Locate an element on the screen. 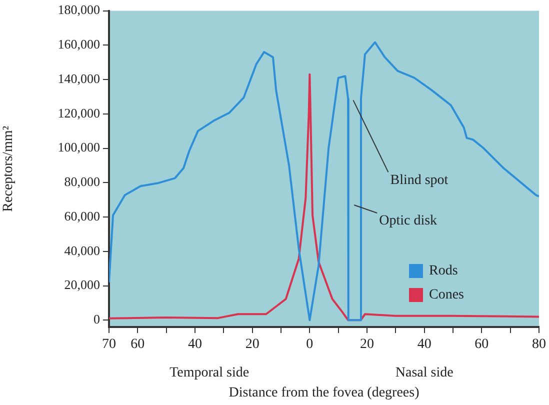 This screenshot has width=549, height=405. text: Nasal side is located at coordinates (424, 373).